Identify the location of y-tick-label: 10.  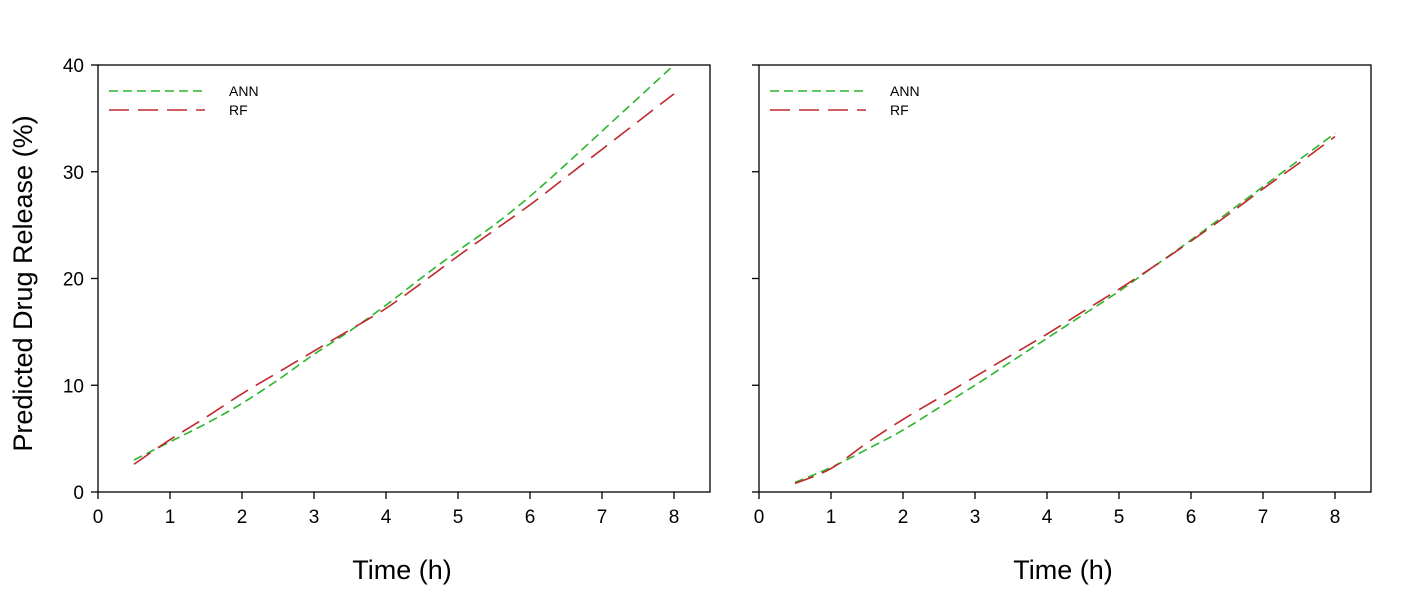
(73, 386).